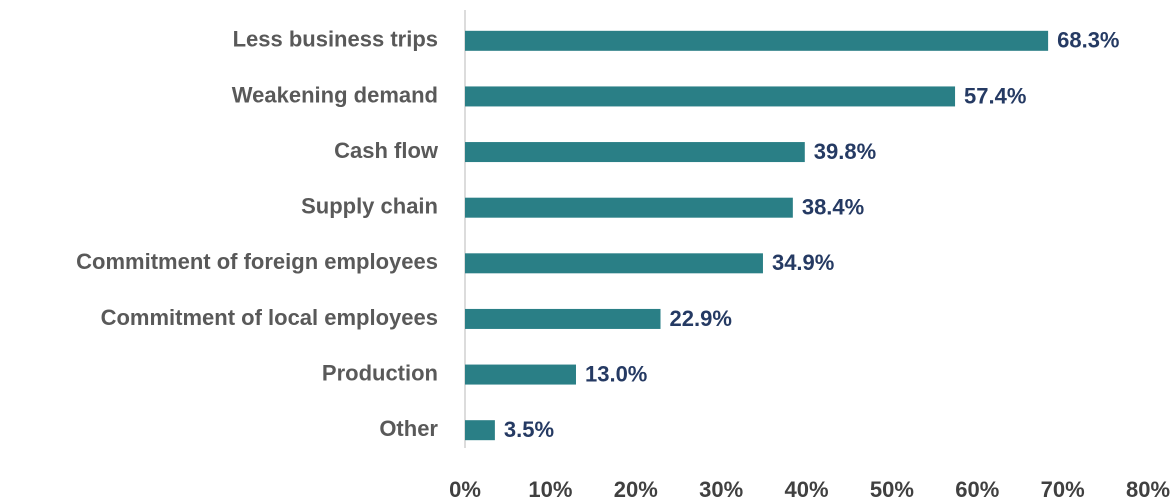  I want to click on data-label: 3.5%, so click(529, 429).